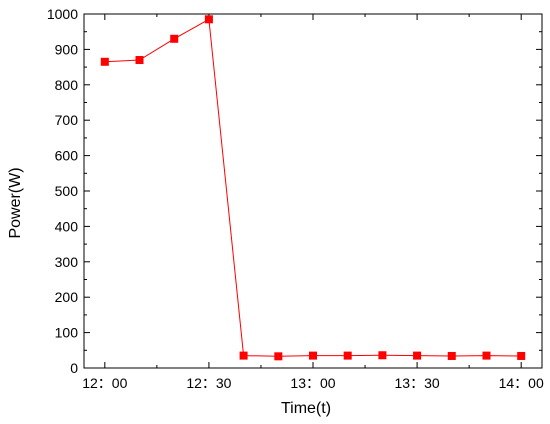  Describe the element at coordinates (67, 191) in the screenshot. I see `y-tick-label: 500` at that location.